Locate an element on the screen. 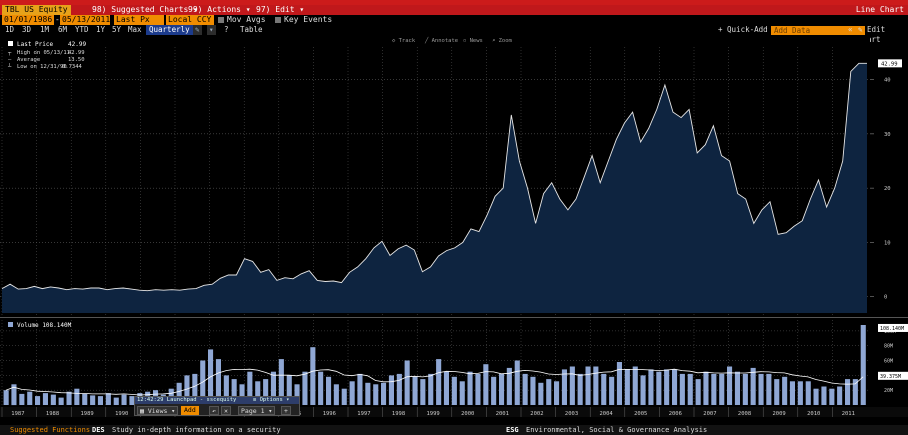 This screenshot has width=908, height=435. collapse-icon: « is located at coordinates (850, 29).